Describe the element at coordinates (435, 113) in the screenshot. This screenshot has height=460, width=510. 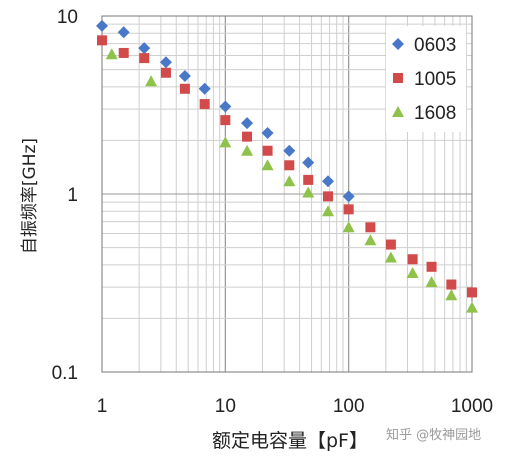
I see `legend-label-1608: 1608` at that location.